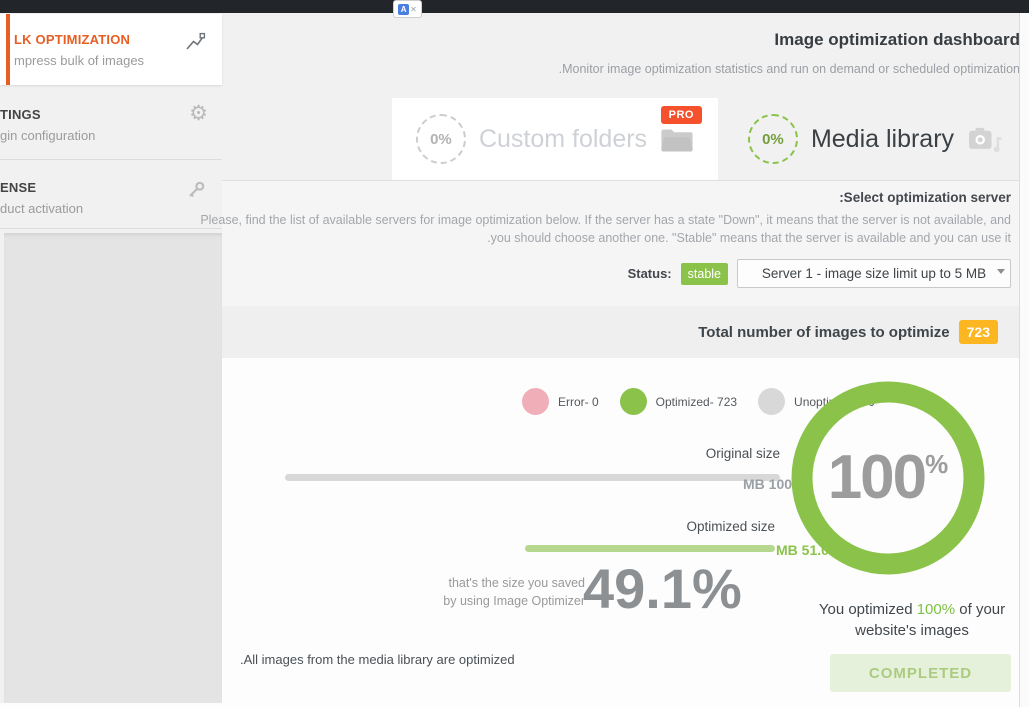 Image resolution: width=1029 pixels, height=707 pixels. I want to click on sidebar-item-subtitle: mpress bulk of images, so click(79, 60).